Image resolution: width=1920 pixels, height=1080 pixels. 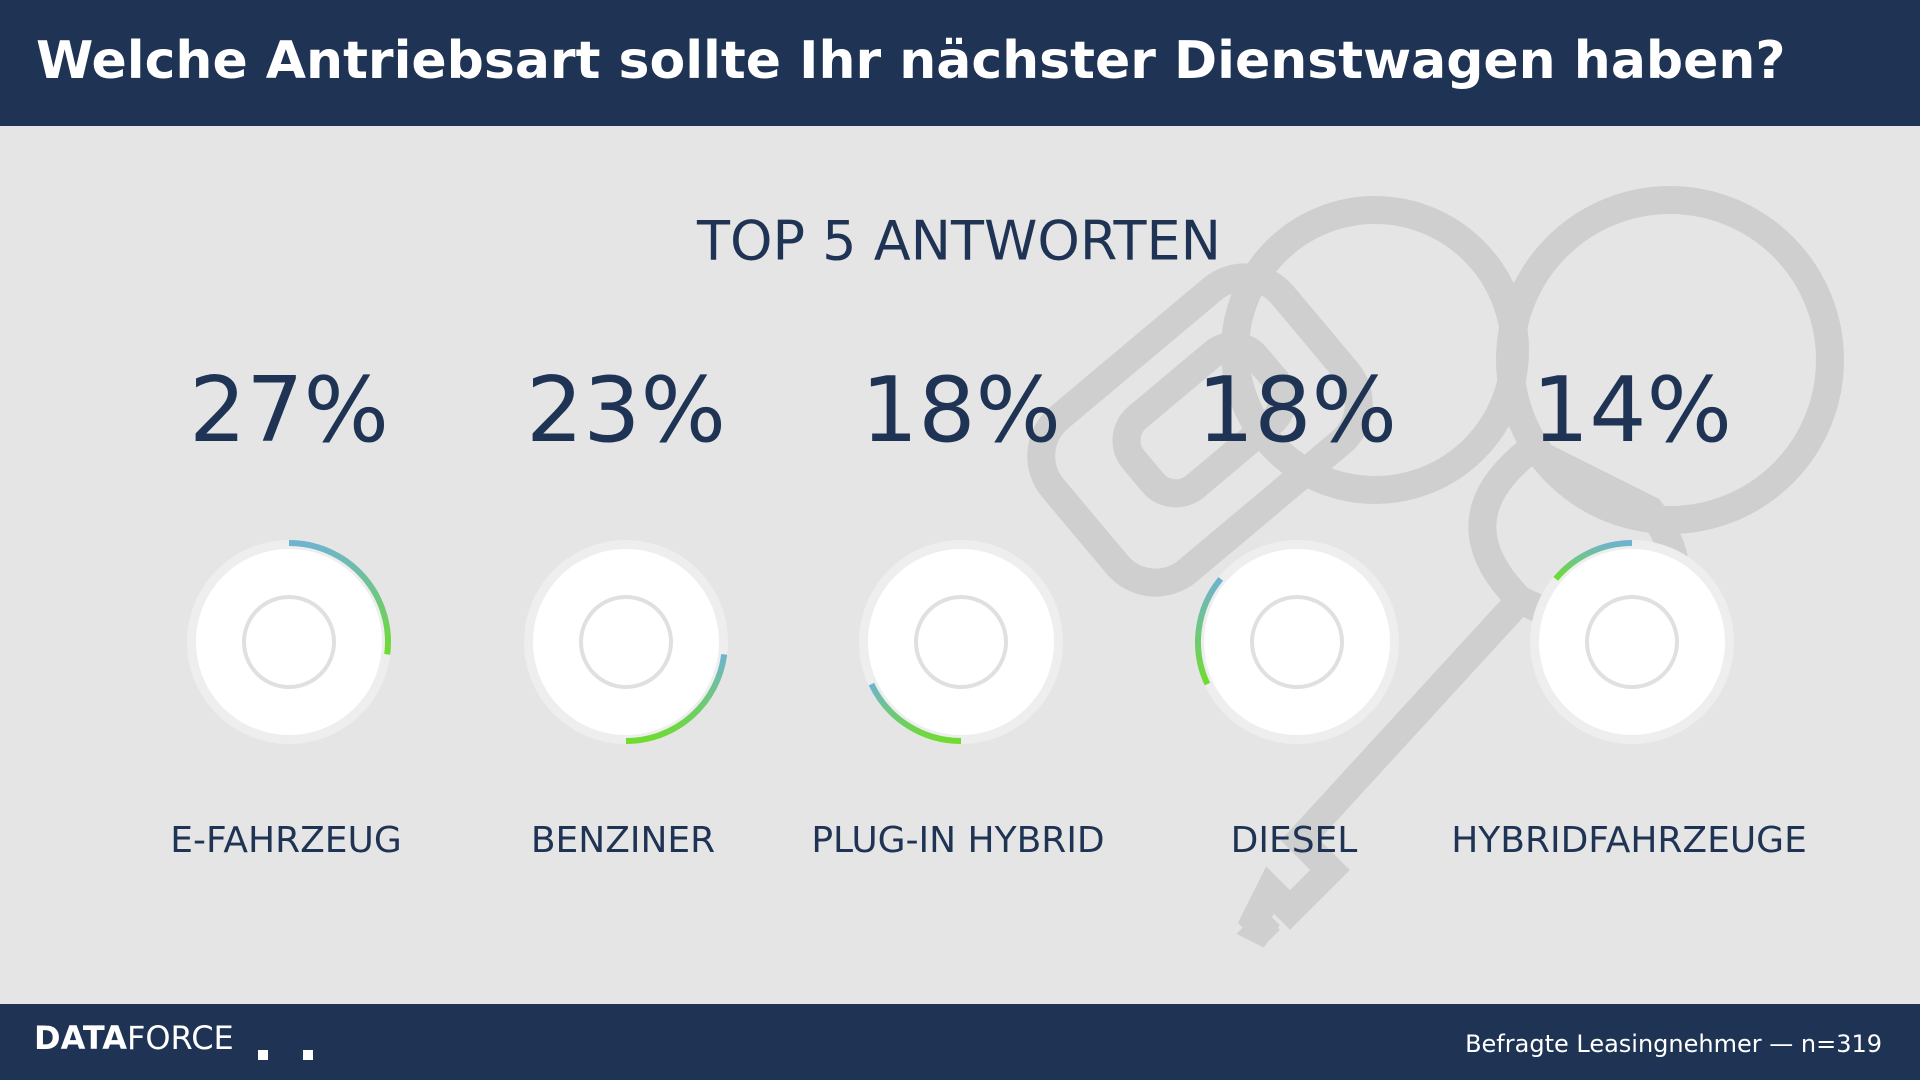 What do you see at coordinates (1629, 840) in the screenshot?
I see `category-label: HYBRIDFAHRZEUGE` at bounding box center [1629, 840].